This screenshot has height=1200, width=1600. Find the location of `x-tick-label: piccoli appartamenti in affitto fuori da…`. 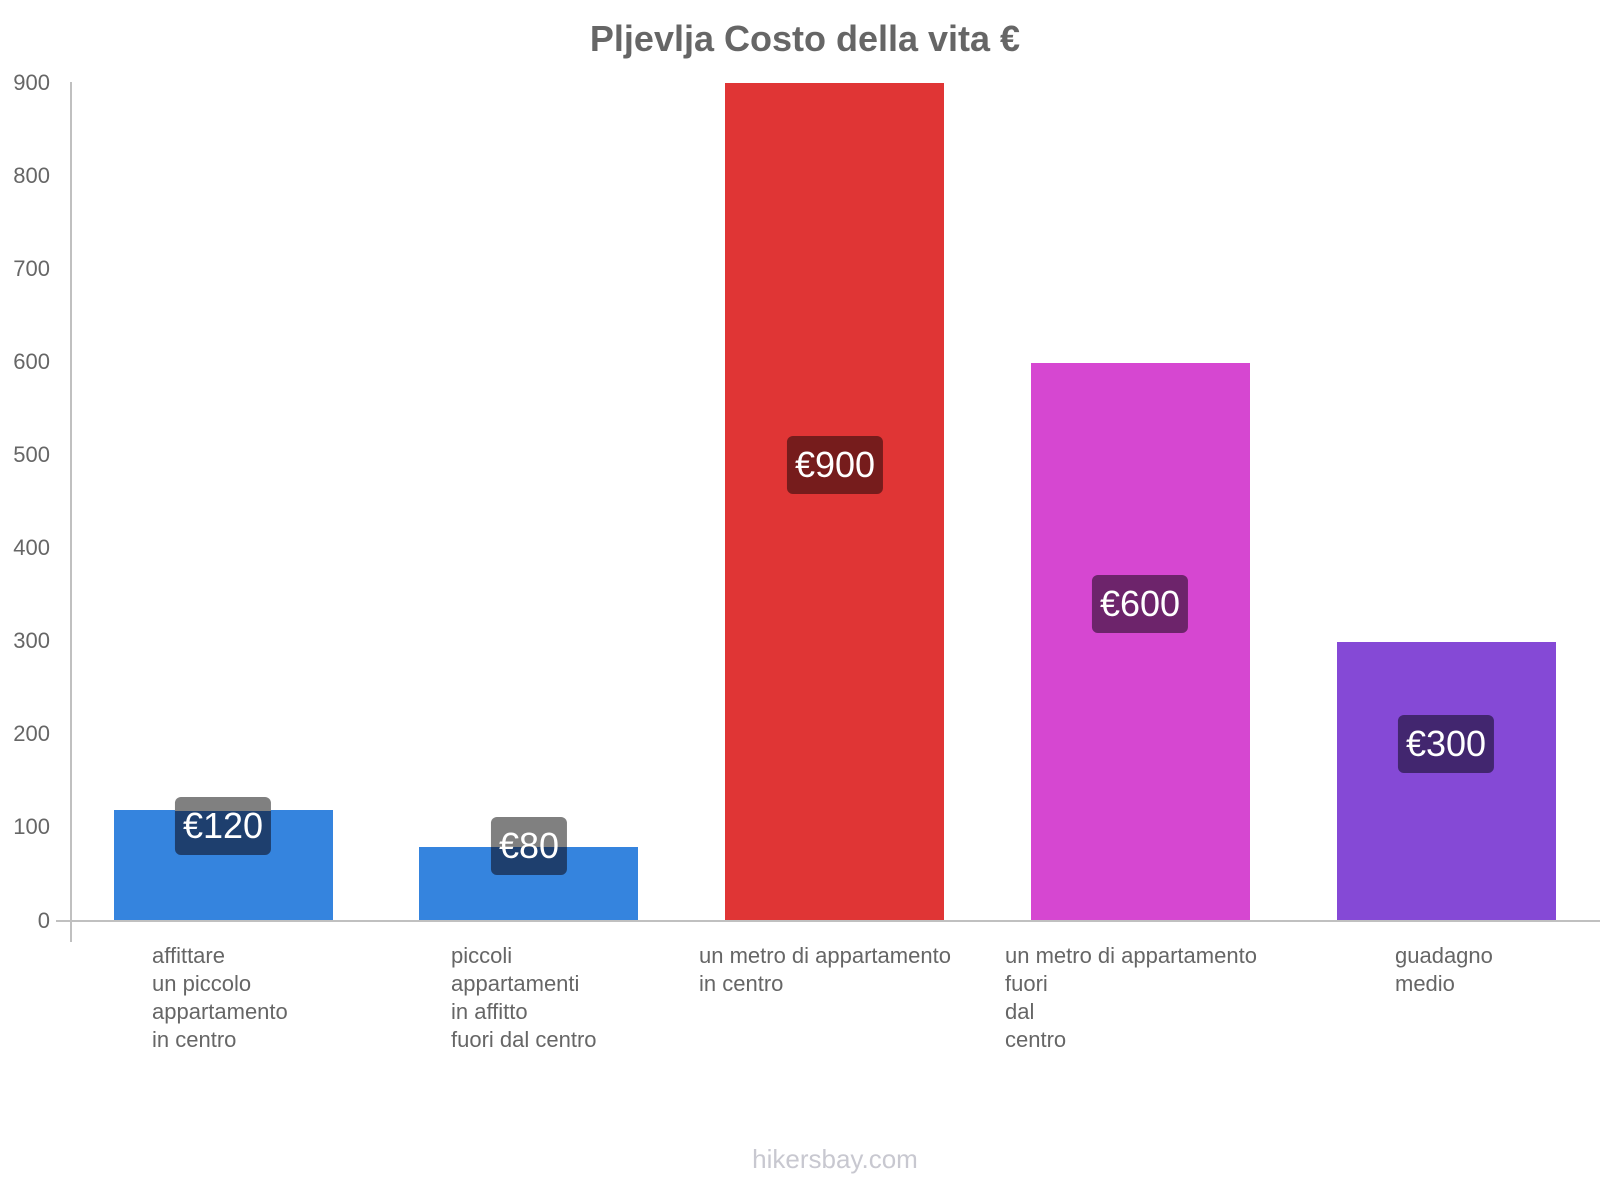

x-tick-label: piccoli appartamenti in affitto fuori da… is located at coordinates (524, 997).